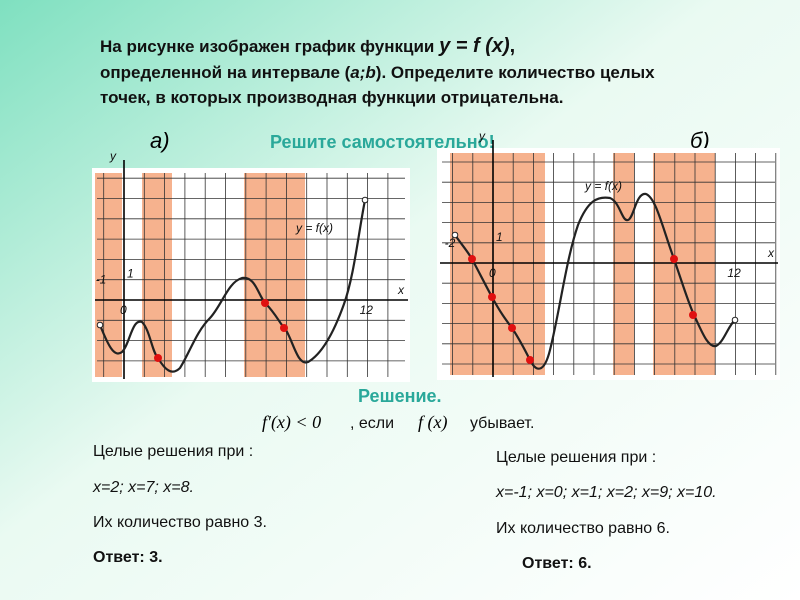  What do you see at coordinates (267, 46) in the screenshot?
I see `text: На рисунке изображен график функции` at bounding box center [267, 46].